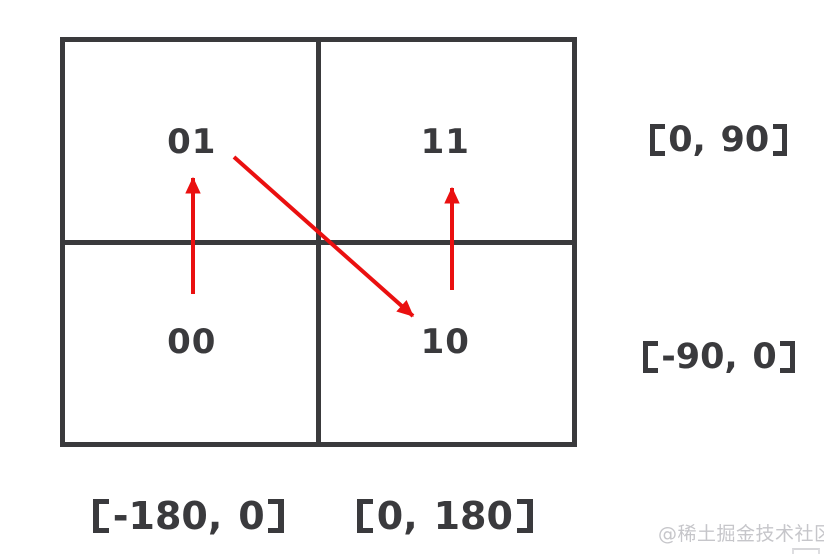  I want to click on quadrant-code-00: 00, so click(192, 342).